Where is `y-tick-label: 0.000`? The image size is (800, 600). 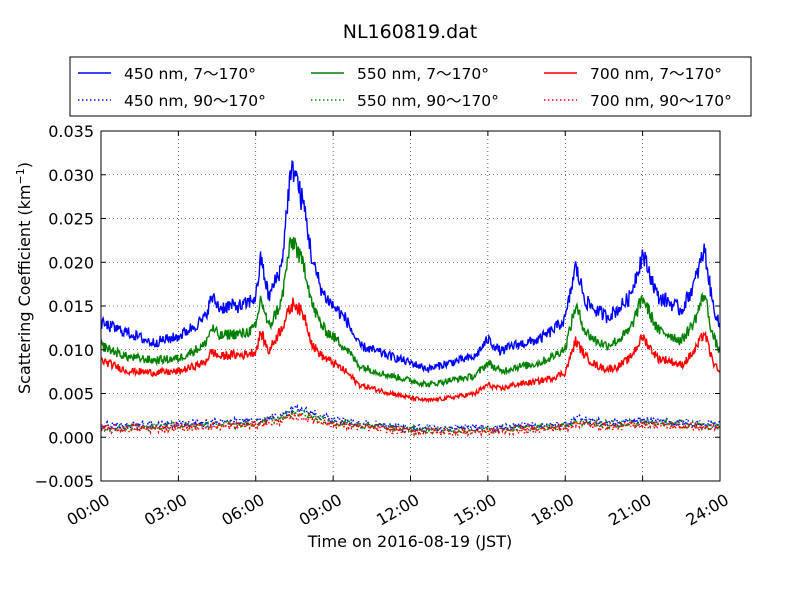
y-tick-label: 0.000 is located at coordinates (71, 437).